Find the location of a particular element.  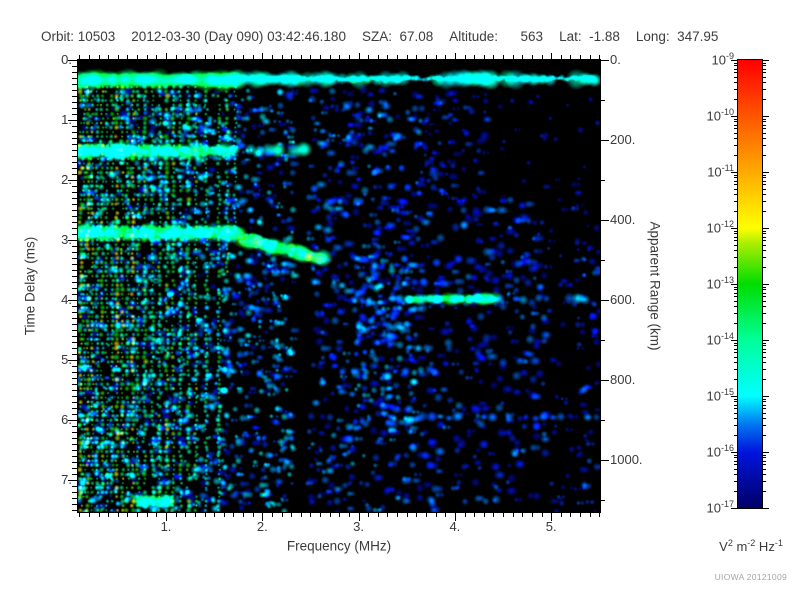

header-field: Orbit: 10503 is located at coordinates (78, 36).